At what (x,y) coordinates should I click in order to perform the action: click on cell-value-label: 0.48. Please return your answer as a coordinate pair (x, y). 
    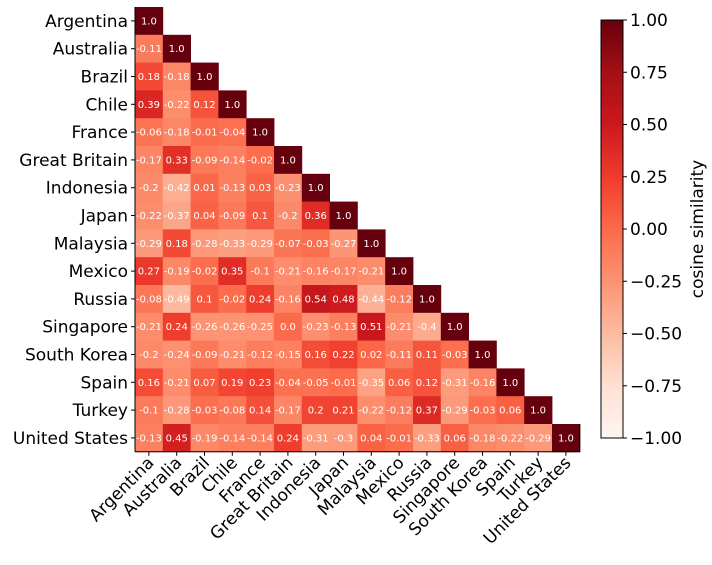
    Looking at the image, I should click on (343, 299).